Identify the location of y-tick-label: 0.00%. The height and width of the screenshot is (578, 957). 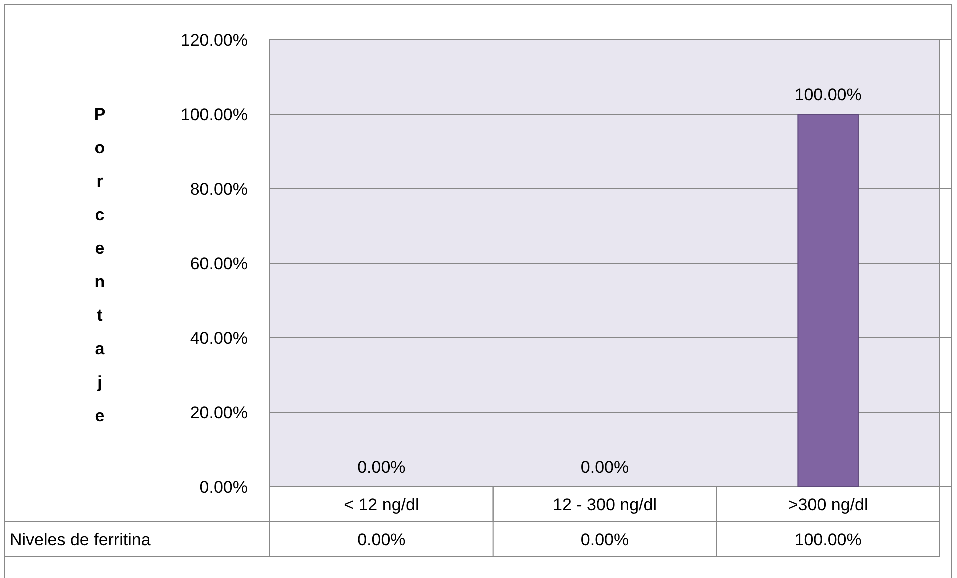
(224, 487).